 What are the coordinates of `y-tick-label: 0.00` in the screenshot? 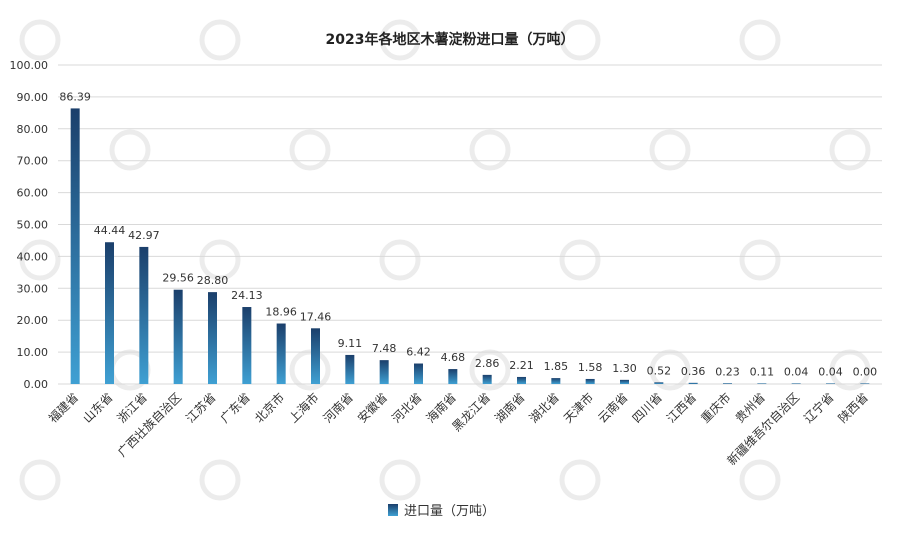 It's located at (36, 384).